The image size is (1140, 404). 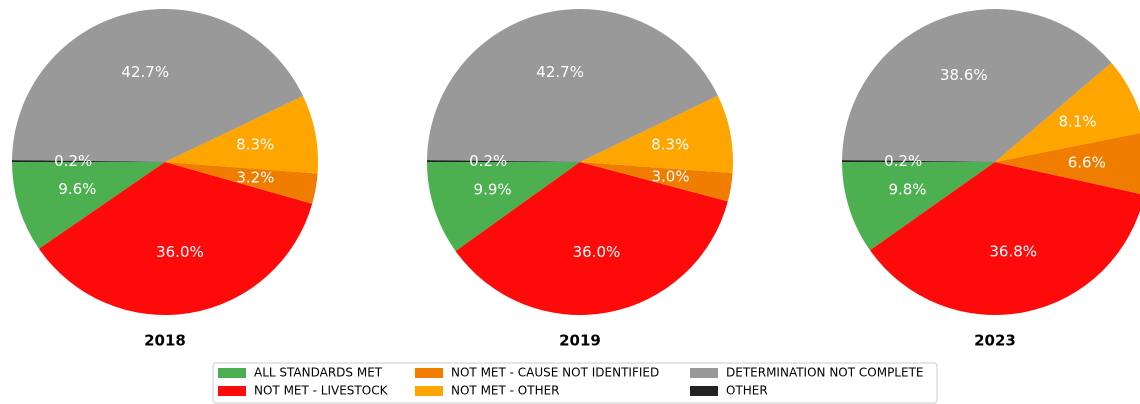 I want to click on value-label: 8.1%, so click(x=1078, y=121).